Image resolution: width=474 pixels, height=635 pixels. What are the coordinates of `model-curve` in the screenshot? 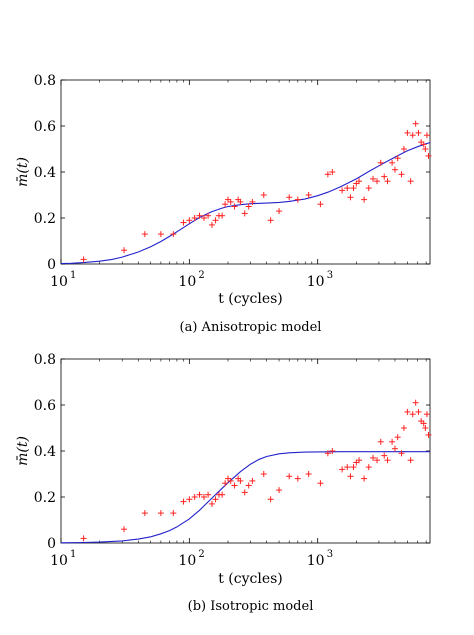 It's located at (245, 497).